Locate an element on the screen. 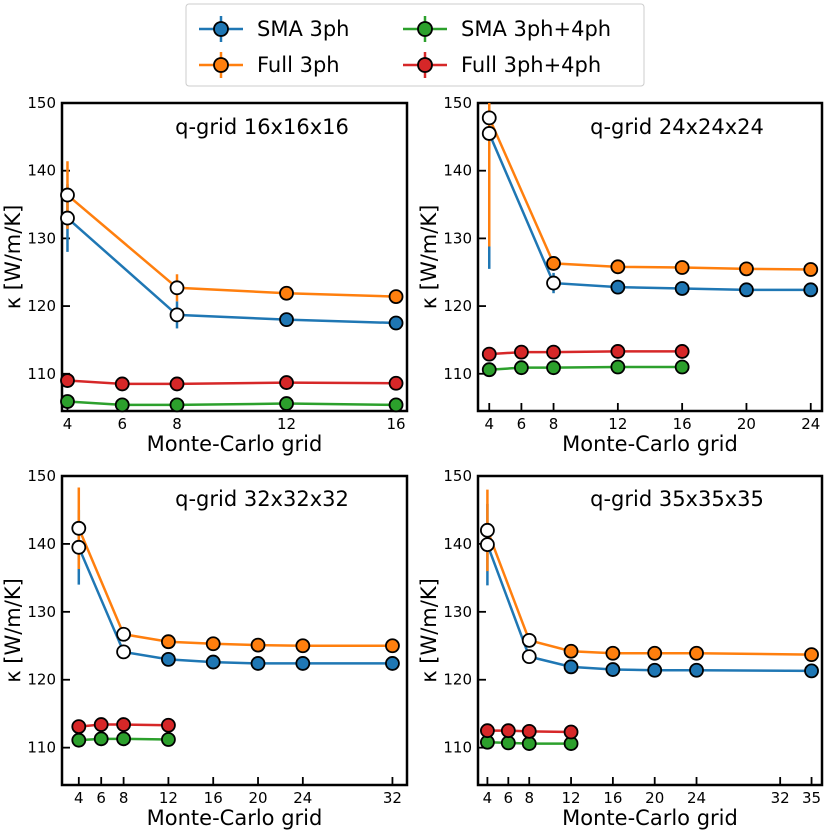 This screenshot has width=830, height=830. x-tick-label: 35 is located at coordinates (811, 798).